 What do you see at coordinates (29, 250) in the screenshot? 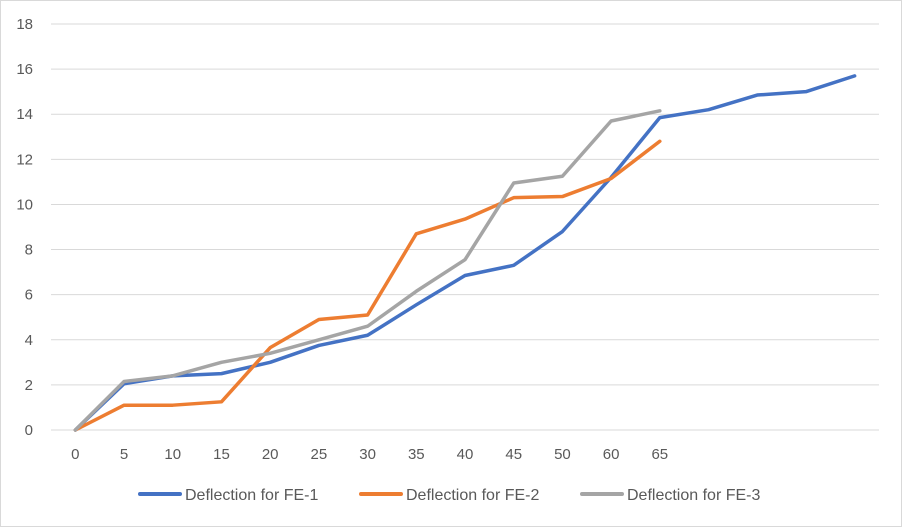
I see `y-tick-label: 8` at bounding box center [29, 250].